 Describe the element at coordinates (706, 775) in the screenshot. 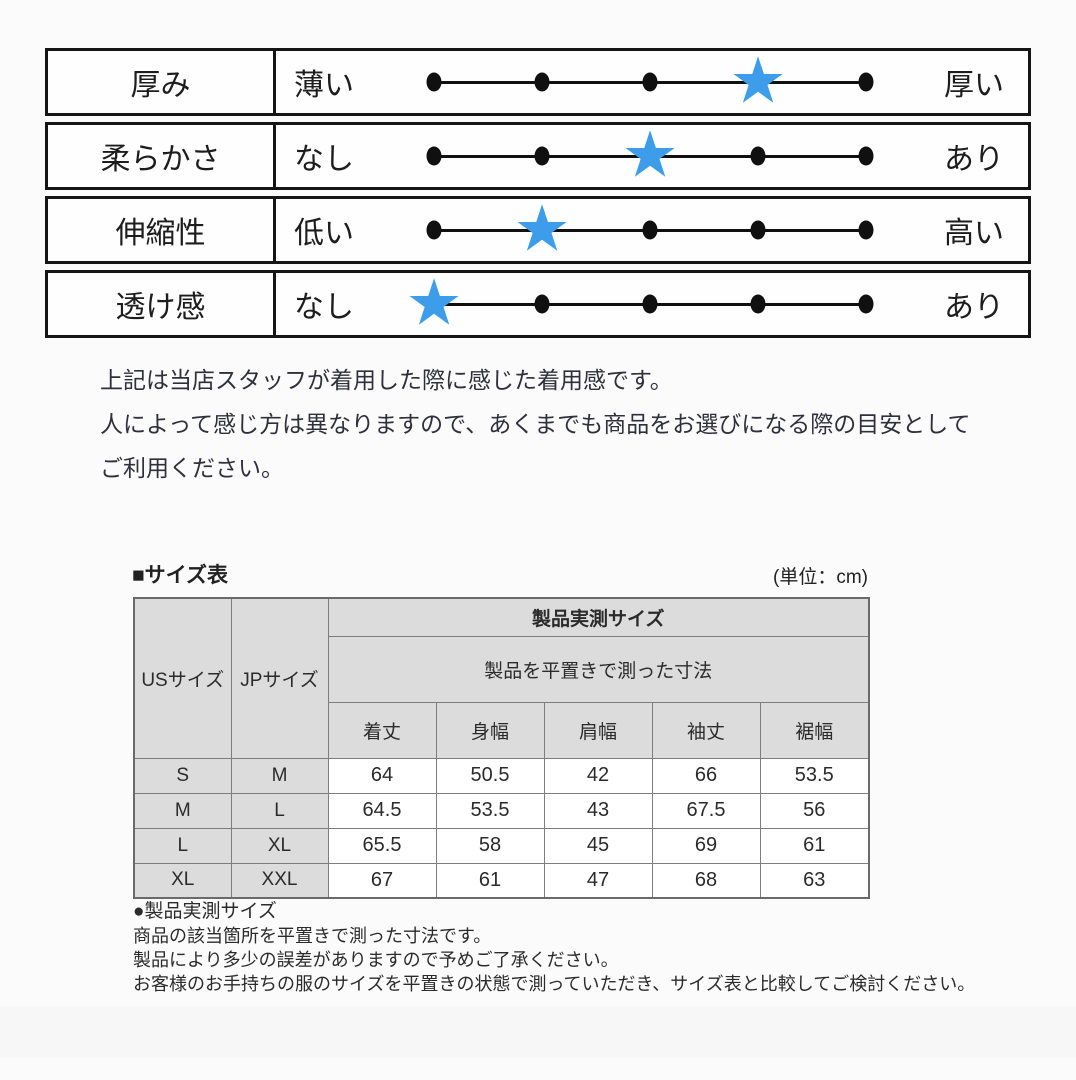

I see `value-cell: 66` at that location.